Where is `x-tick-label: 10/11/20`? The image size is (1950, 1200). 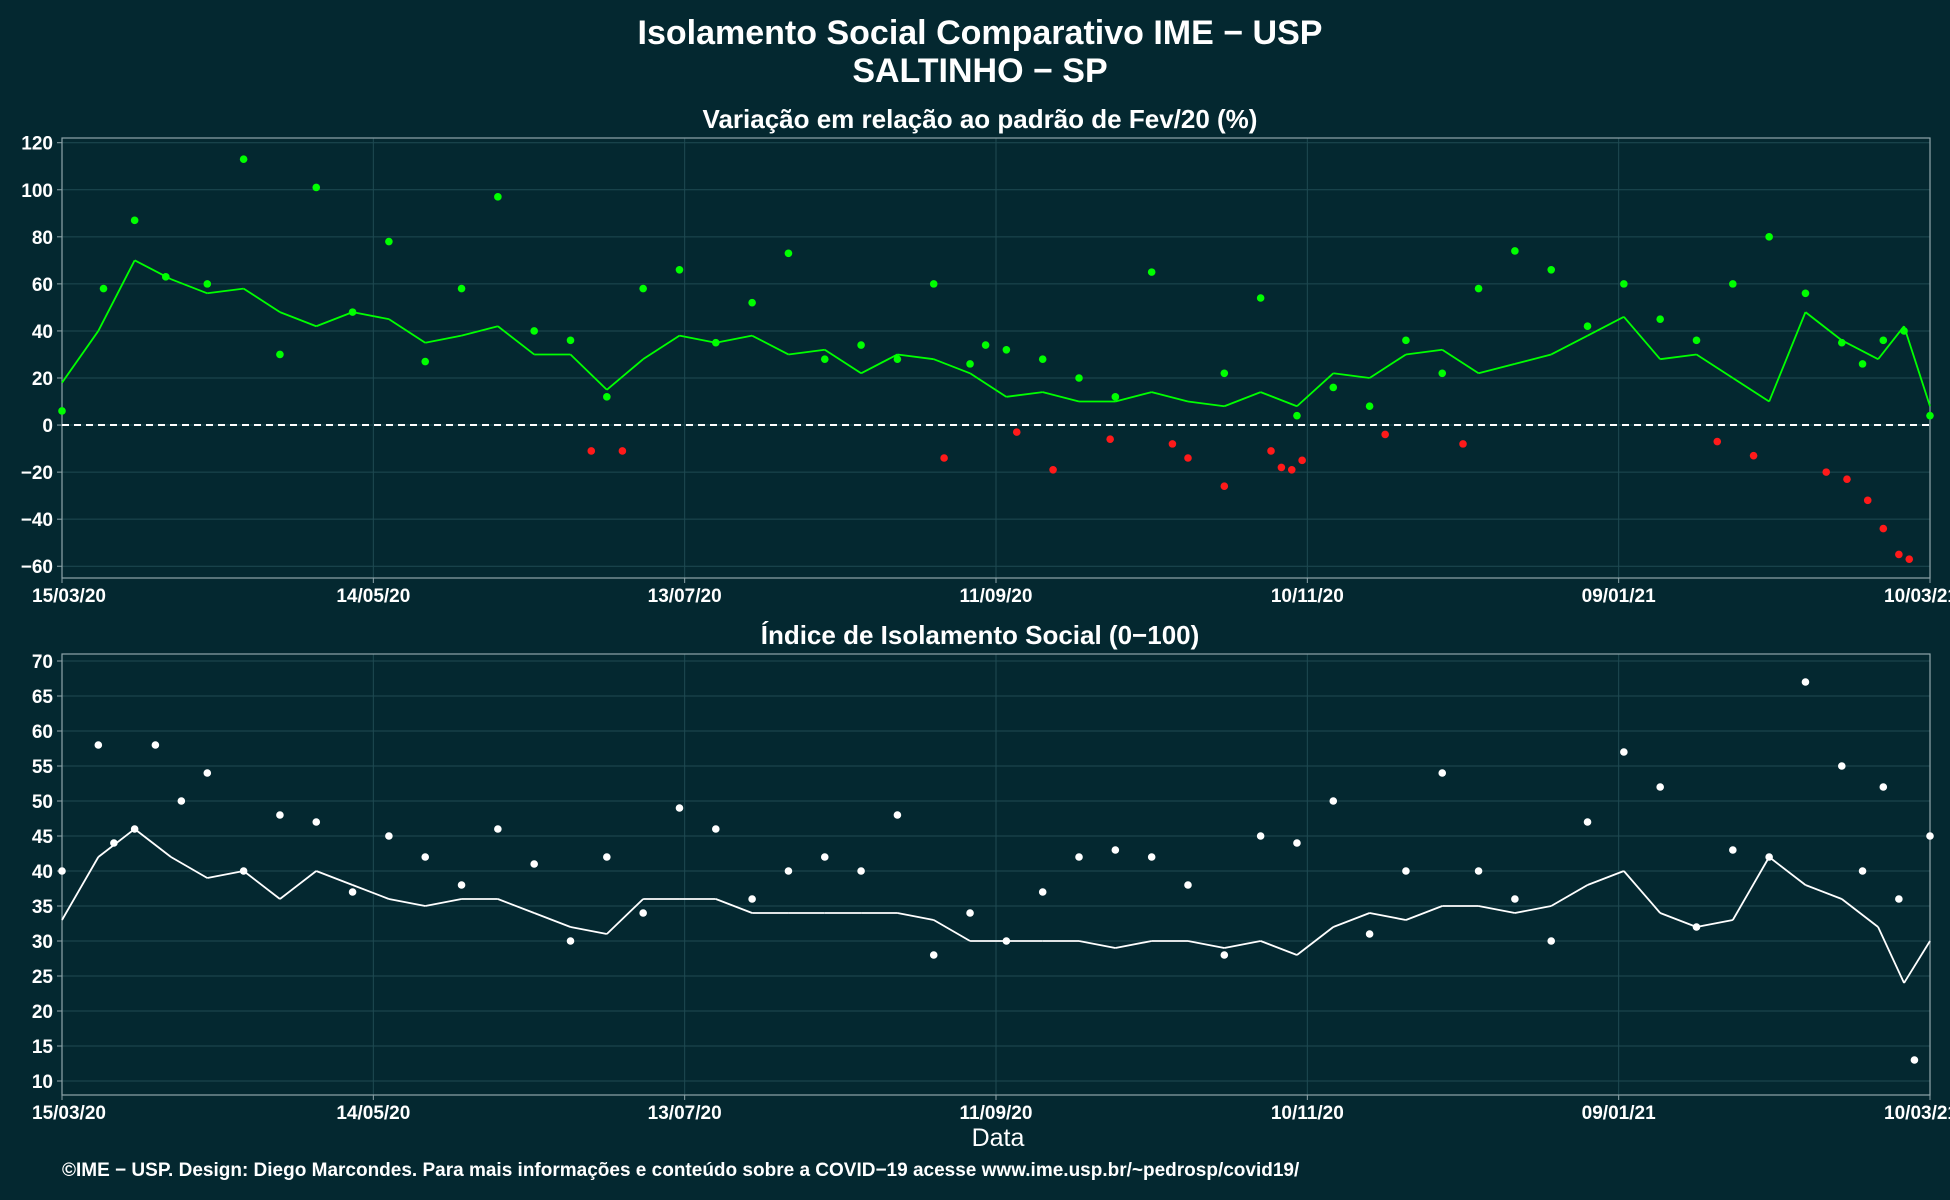
x-tick-label: 10/11/20 is located at coordinates (1307, 1113).